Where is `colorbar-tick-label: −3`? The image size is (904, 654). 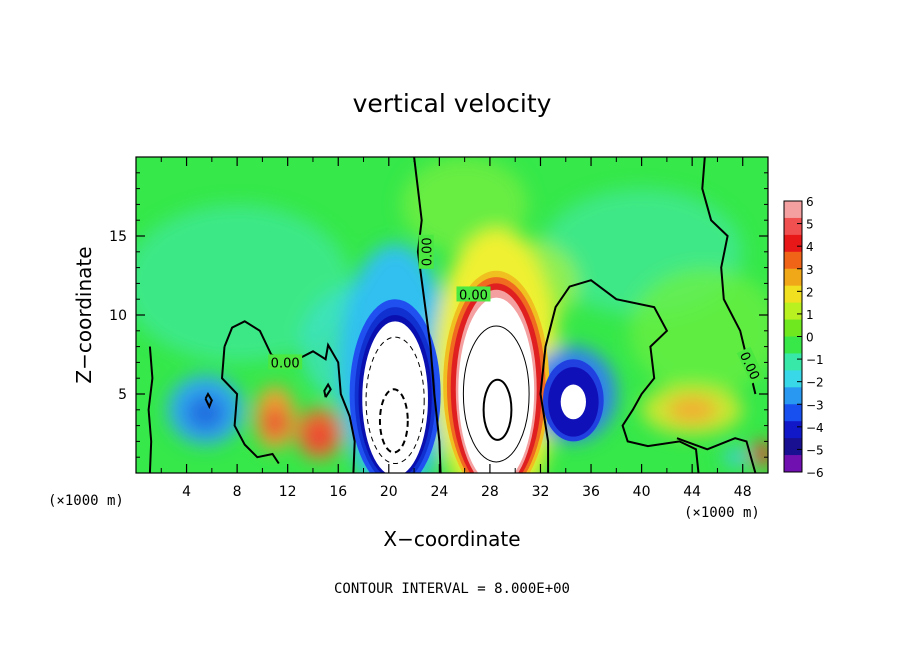 colorbar-tick-label: −3 is located at coordinates (815, 405).